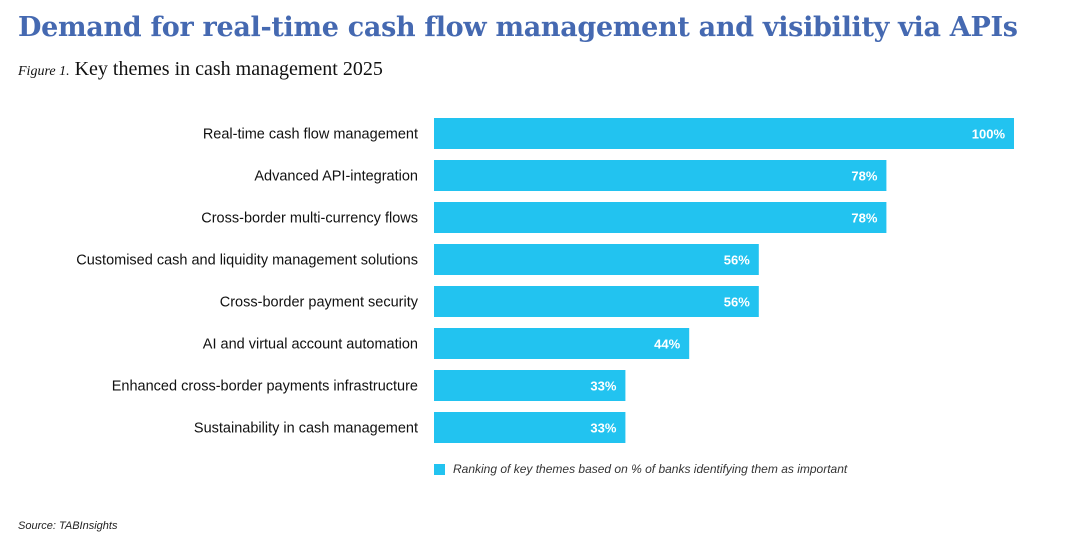  Describe the element at coordinates (310, 135) in the screenshot. I see `category-label: Real-time cash flow management` at that location.